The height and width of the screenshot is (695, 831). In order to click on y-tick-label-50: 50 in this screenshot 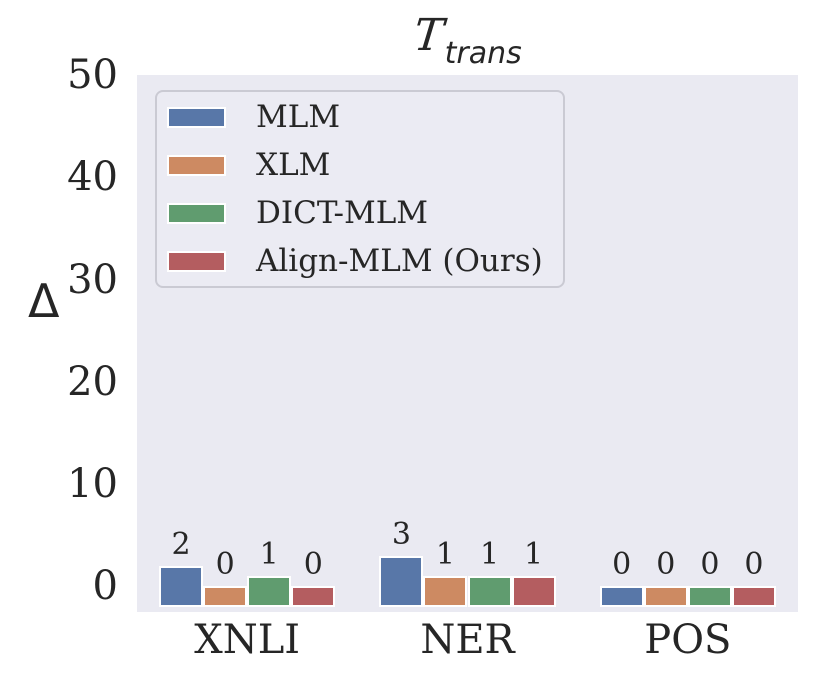, I will do `click(92, 75)`.